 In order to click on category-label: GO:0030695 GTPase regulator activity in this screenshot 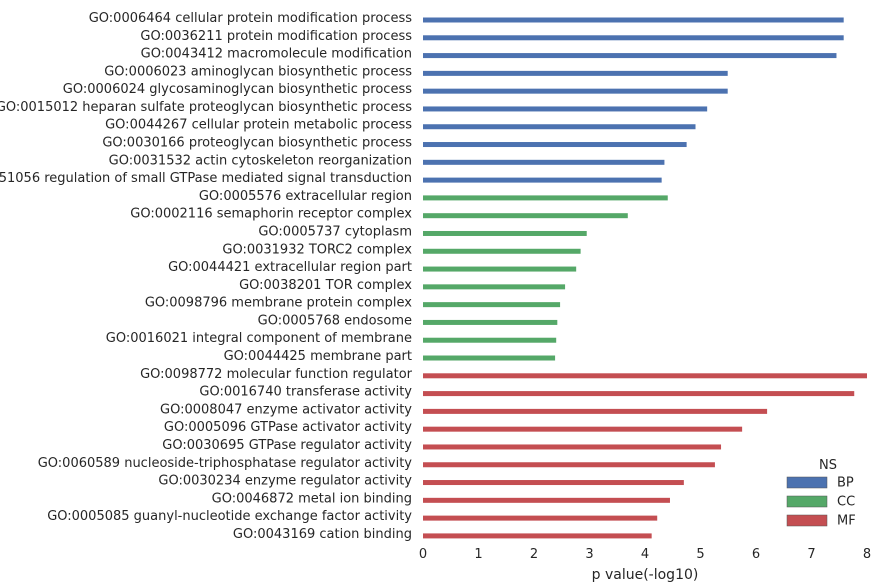, I will do `click(287, 445)`.